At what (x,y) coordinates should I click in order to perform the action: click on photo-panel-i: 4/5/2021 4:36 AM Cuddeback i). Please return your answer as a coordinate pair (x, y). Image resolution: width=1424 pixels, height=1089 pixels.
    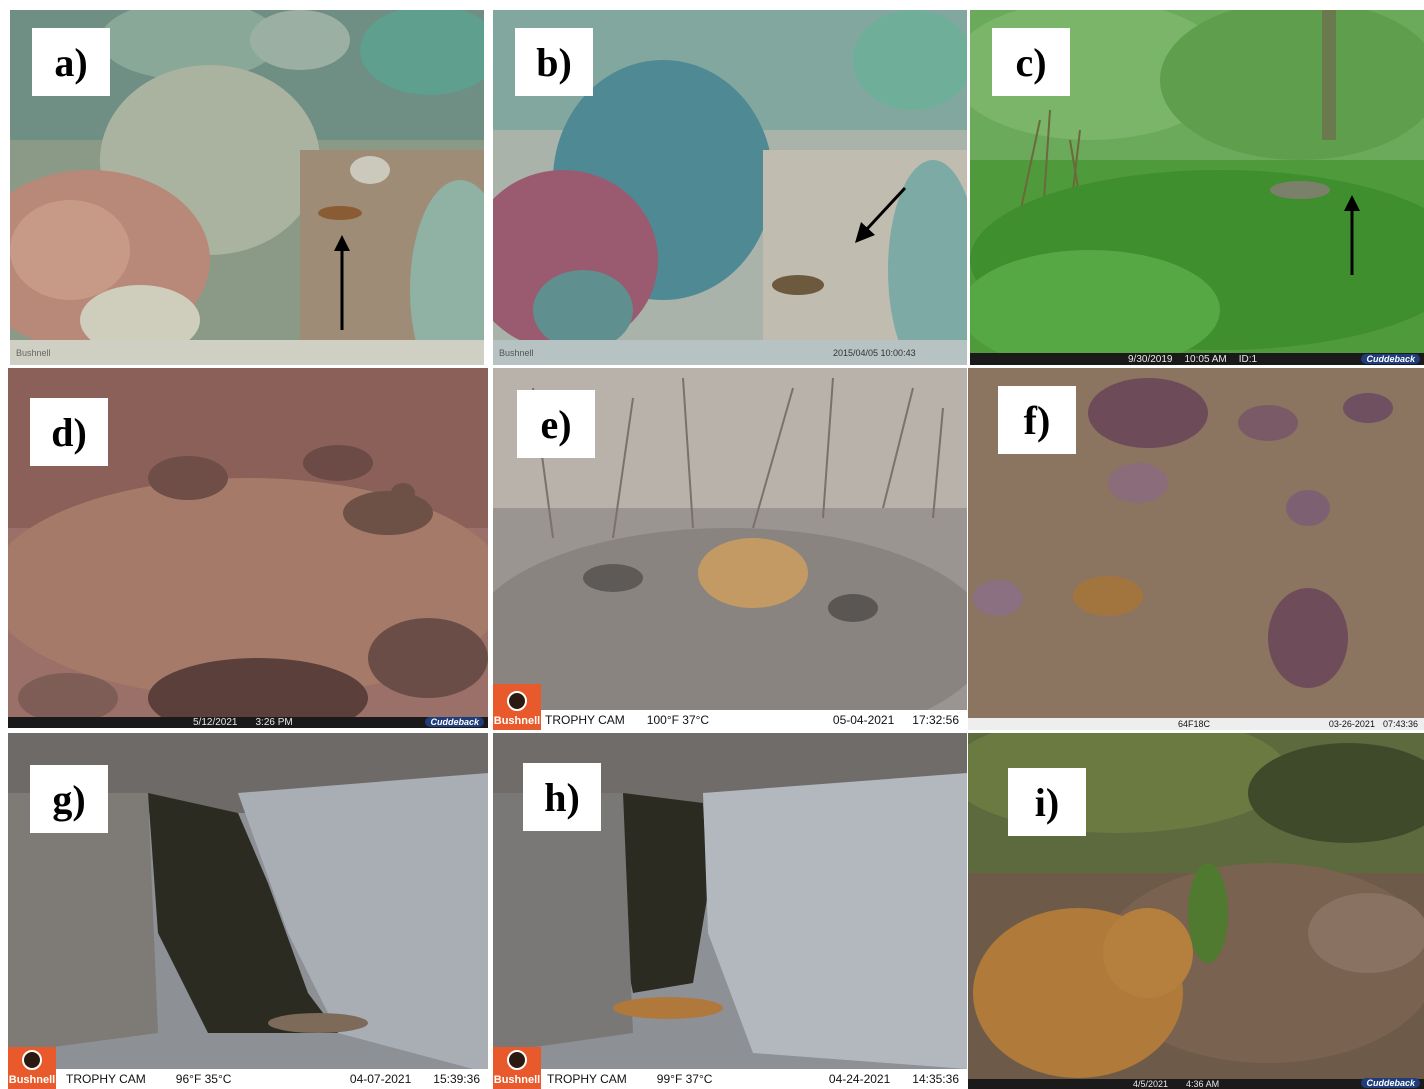
    Looking at the image, I should click on (1196, 911).